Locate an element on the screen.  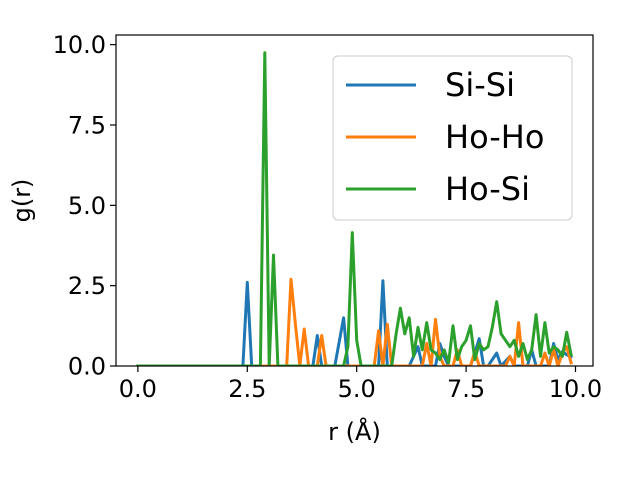
series-line-ho-ho is located at coordinates (354, 321).